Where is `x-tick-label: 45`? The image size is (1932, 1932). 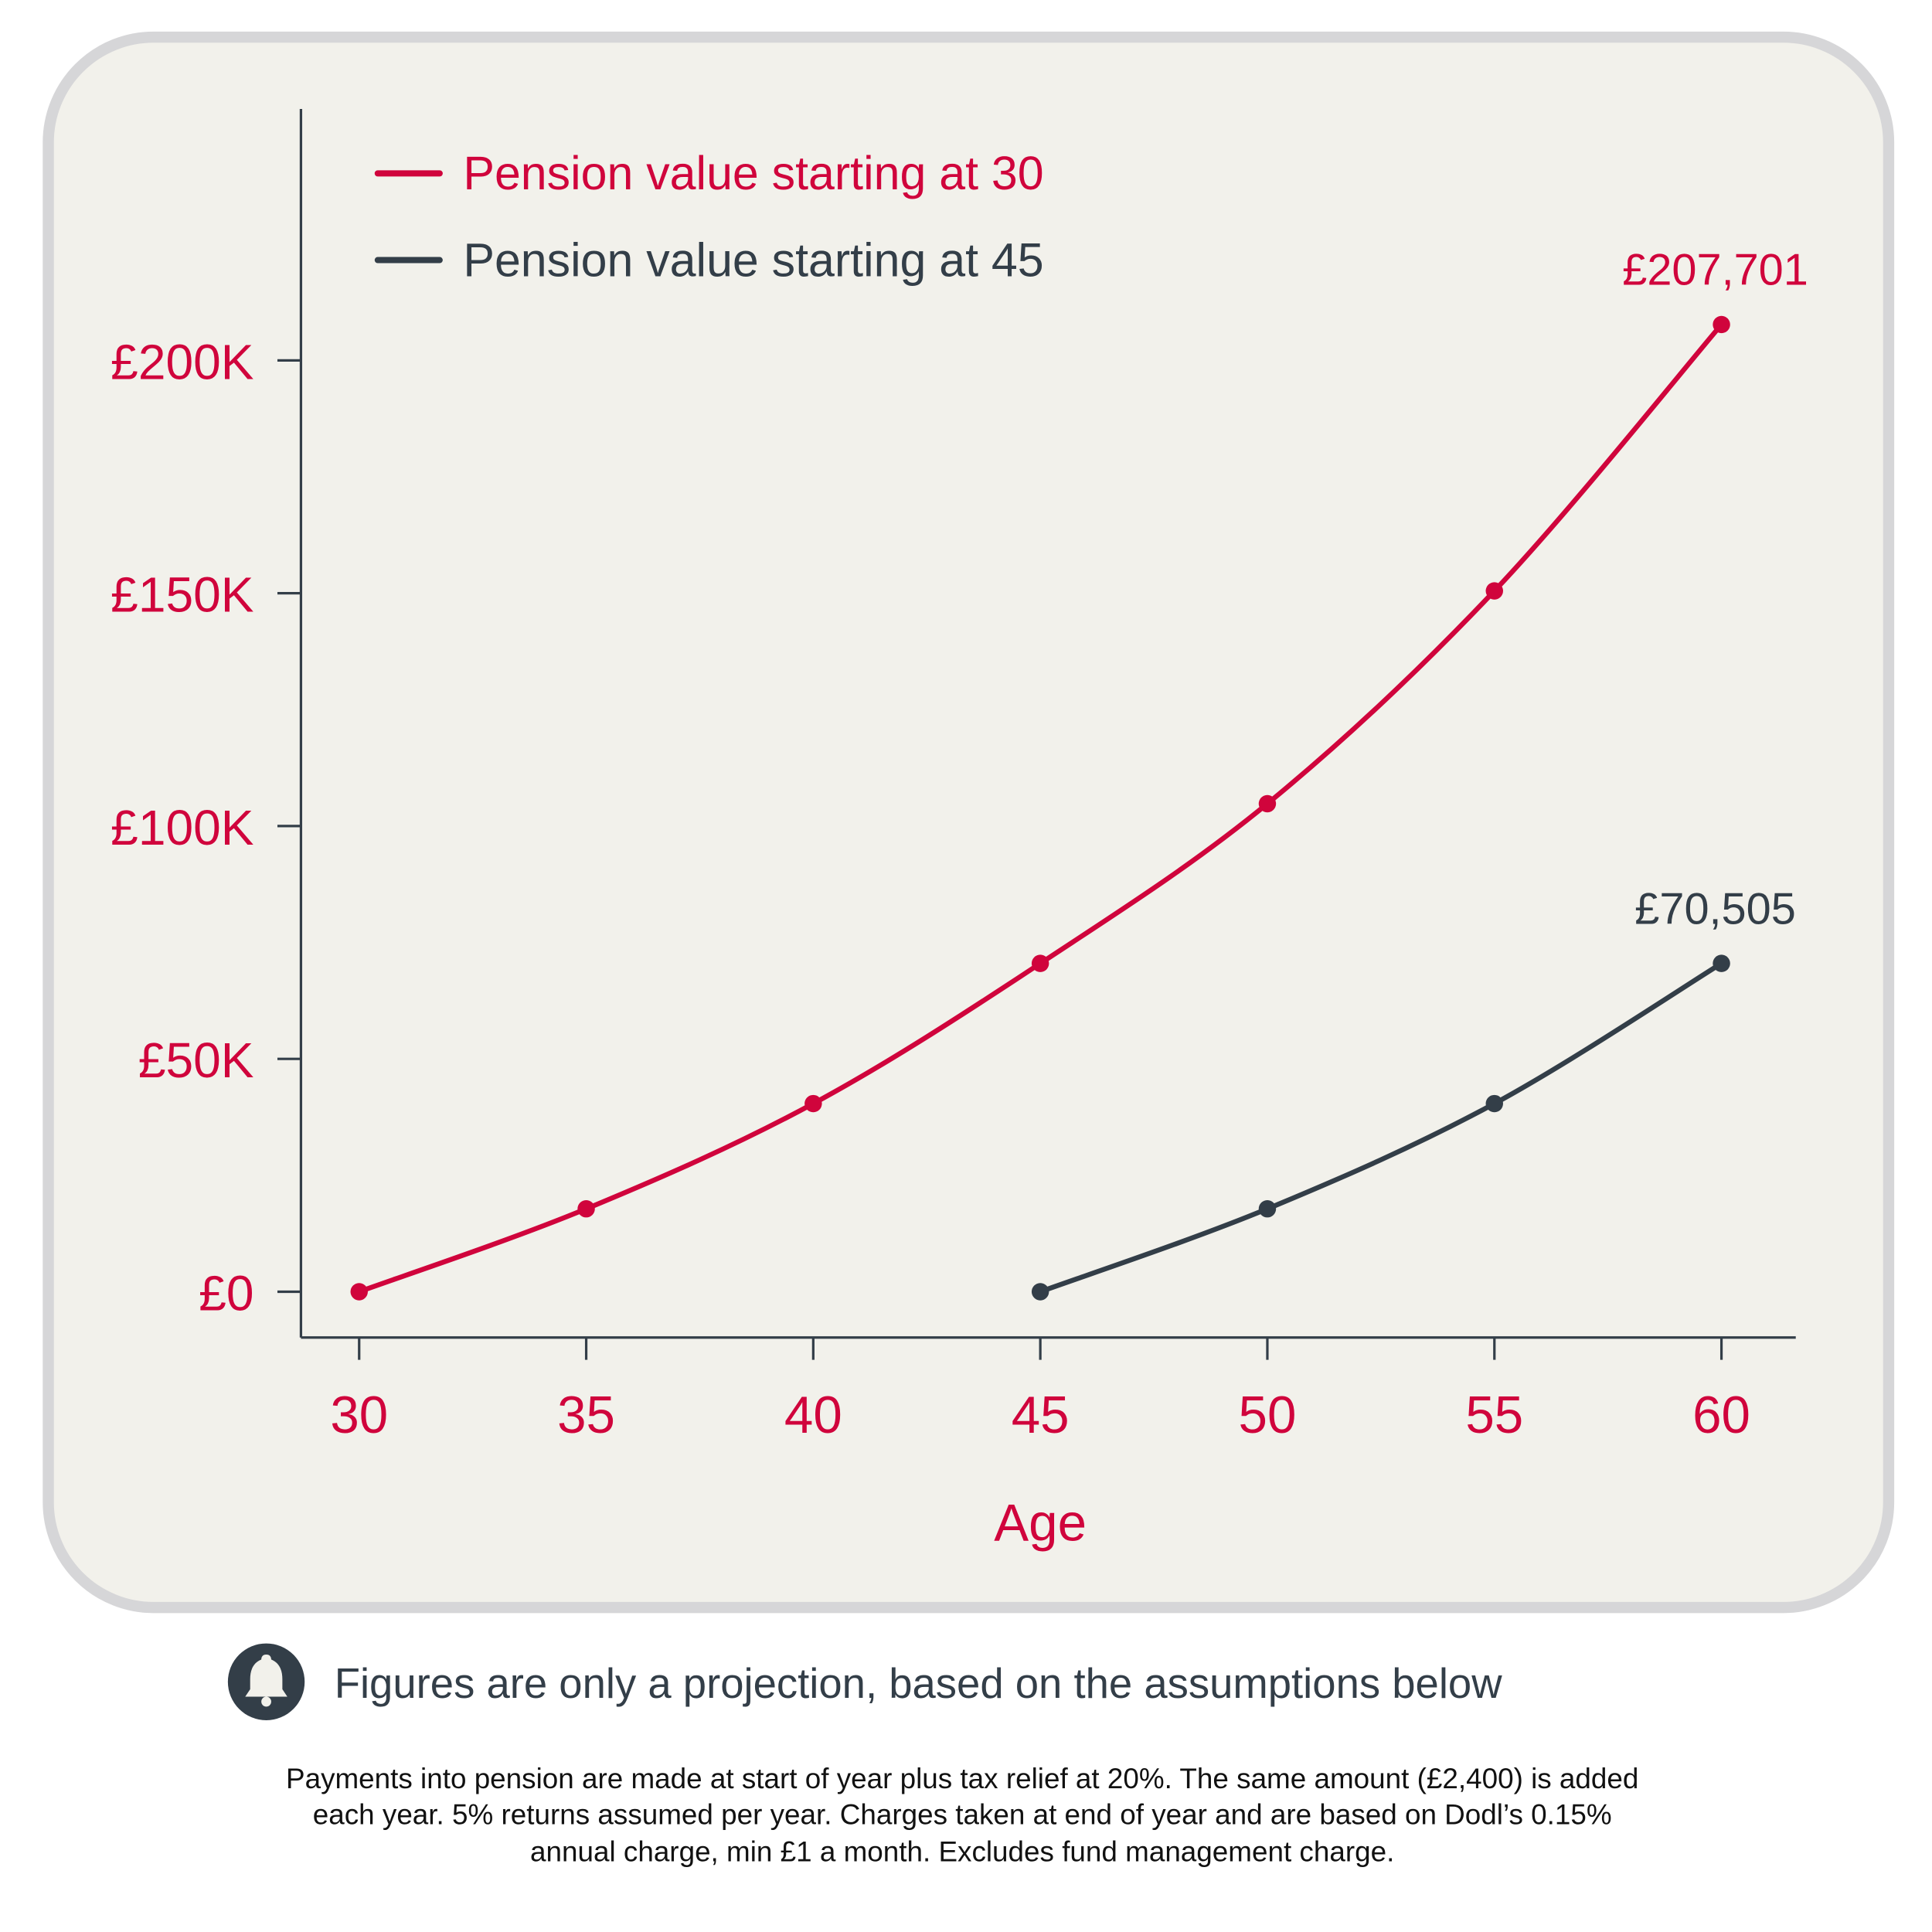
x-tick-label: 45 is located at coordinates (1041, 1415).